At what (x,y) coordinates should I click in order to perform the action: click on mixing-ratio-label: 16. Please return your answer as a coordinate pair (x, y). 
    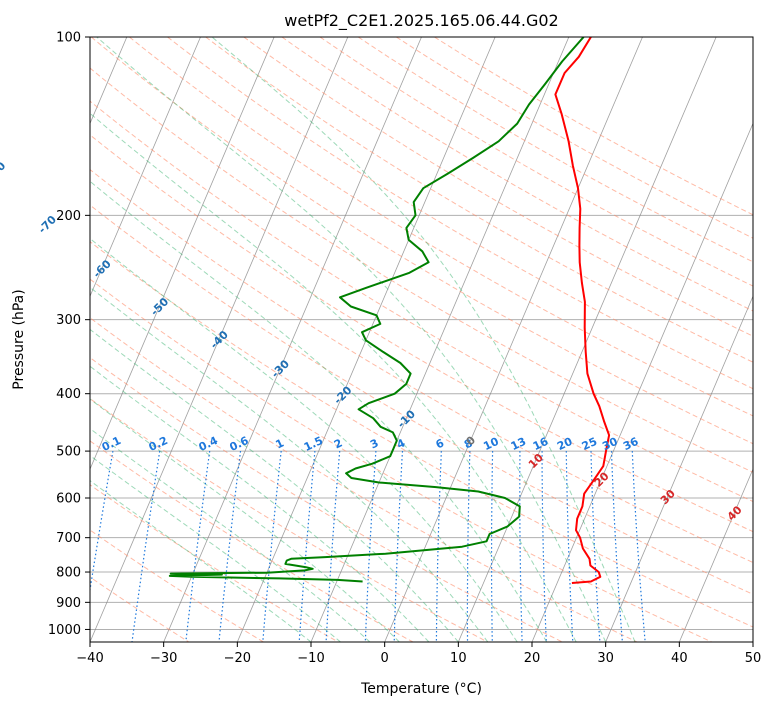
    Looking at the image, I should click on (541, 444).